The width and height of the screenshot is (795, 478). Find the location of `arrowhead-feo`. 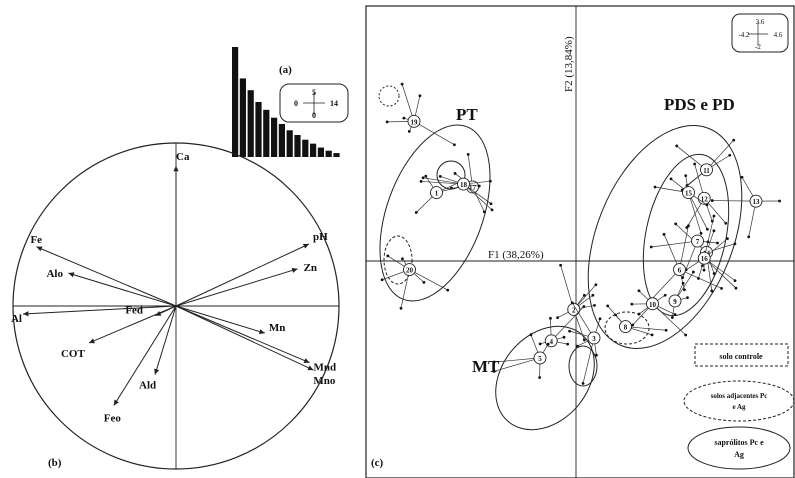

arrowhead-feo is located at coordinates (116, 402).